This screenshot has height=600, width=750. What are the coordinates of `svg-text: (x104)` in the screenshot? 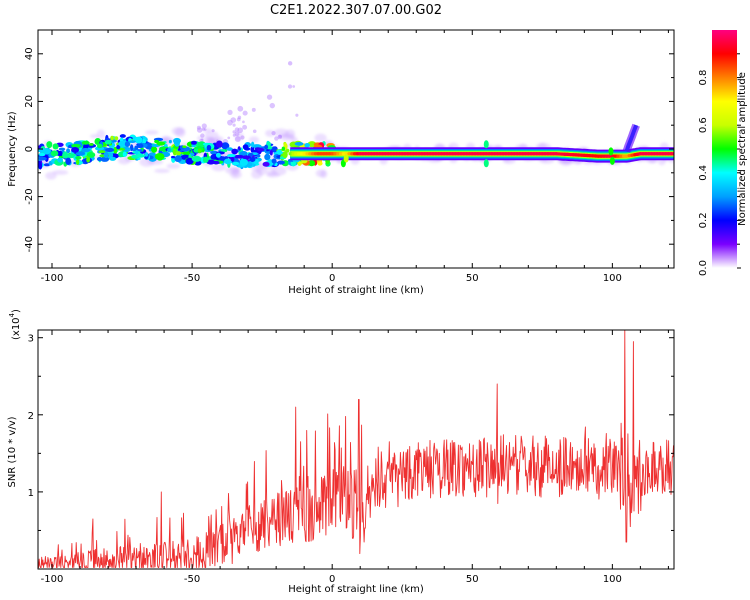 It's located at (15, 324).